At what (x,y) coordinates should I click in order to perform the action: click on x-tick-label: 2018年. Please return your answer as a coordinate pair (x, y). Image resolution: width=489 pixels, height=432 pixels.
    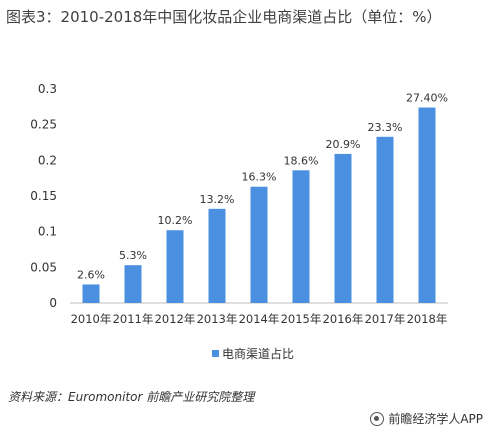
    Looking at the image, I should click on (427, 319).